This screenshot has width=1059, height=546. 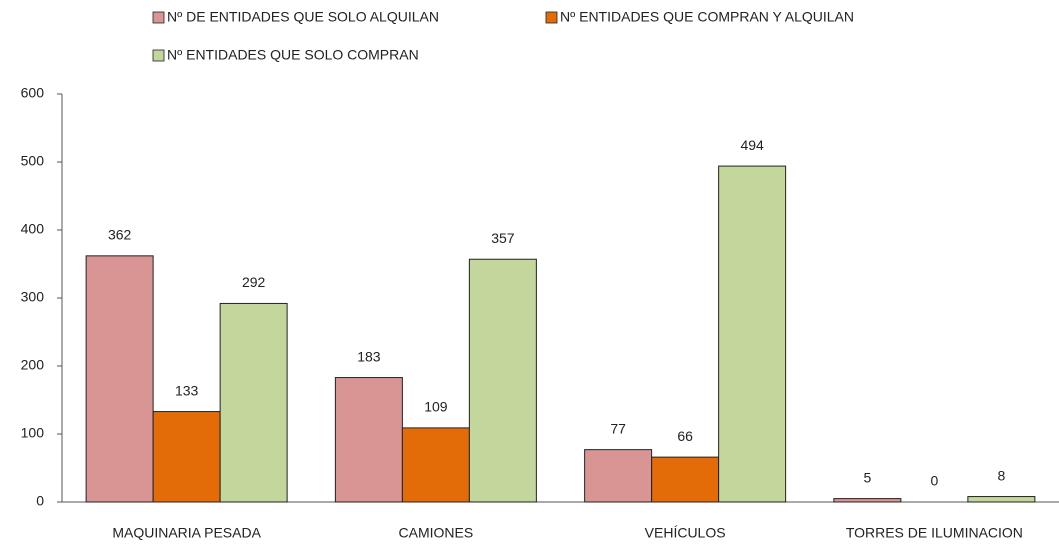 I want to click on y-tick-label: 300, so click(x=33, y=297).